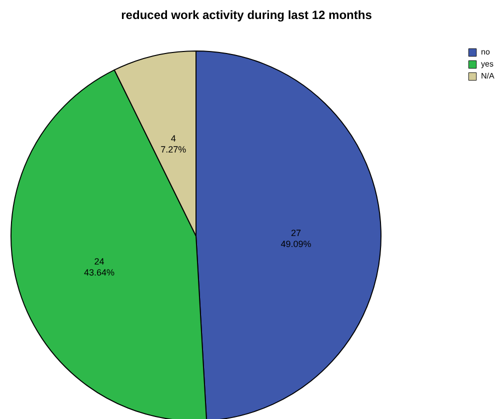 The width and height of the screenshot is (501, 419). Describe the element at coordinates (173, 144) in the screenshot. I see `data-label: 4 7.27%` at that location.